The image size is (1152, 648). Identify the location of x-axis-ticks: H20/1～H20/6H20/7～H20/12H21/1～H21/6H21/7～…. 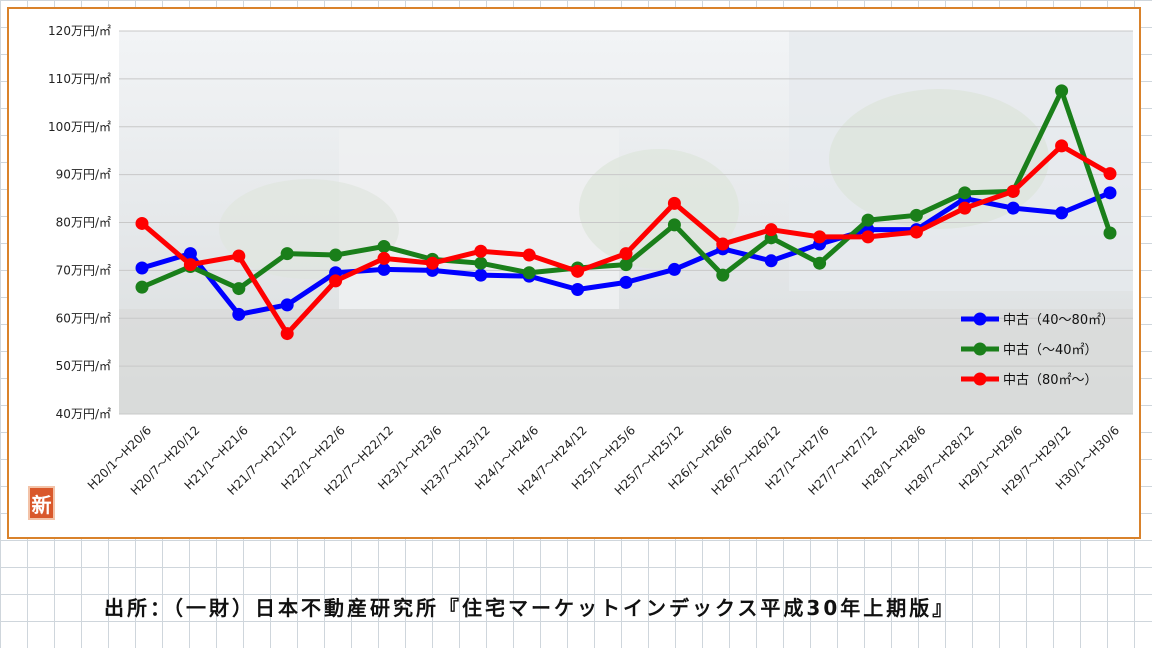
(603, 460).